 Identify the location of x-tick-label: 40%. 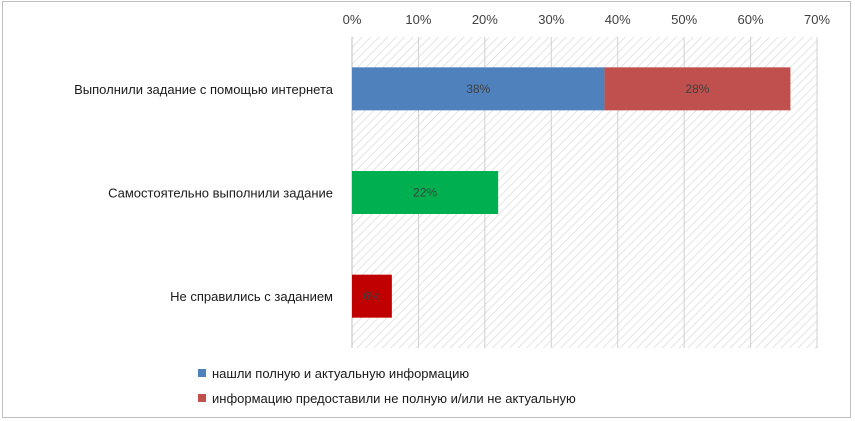
(618, 19).